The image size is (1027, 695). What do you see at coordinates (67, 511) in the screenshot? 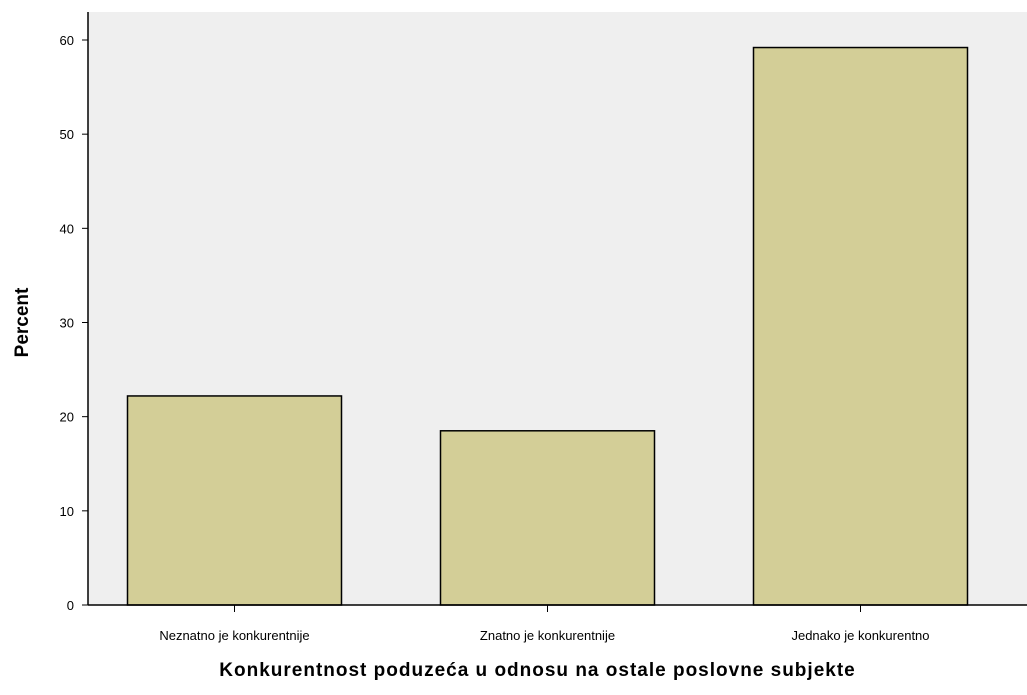
I see `y-tick-label: 10` at bounding box center [67, 511].